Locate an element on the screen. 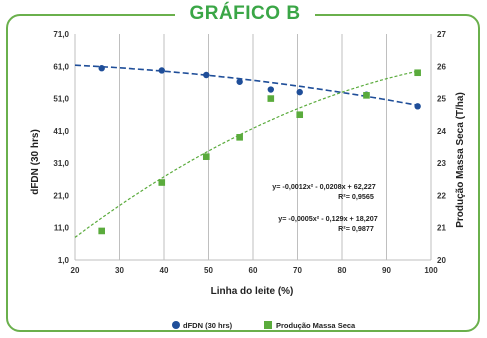 This screenshot has height=338, width=487. y-right-axis-label: Produção Massa Seca (T/ha) is located at coordinates (460, 160).